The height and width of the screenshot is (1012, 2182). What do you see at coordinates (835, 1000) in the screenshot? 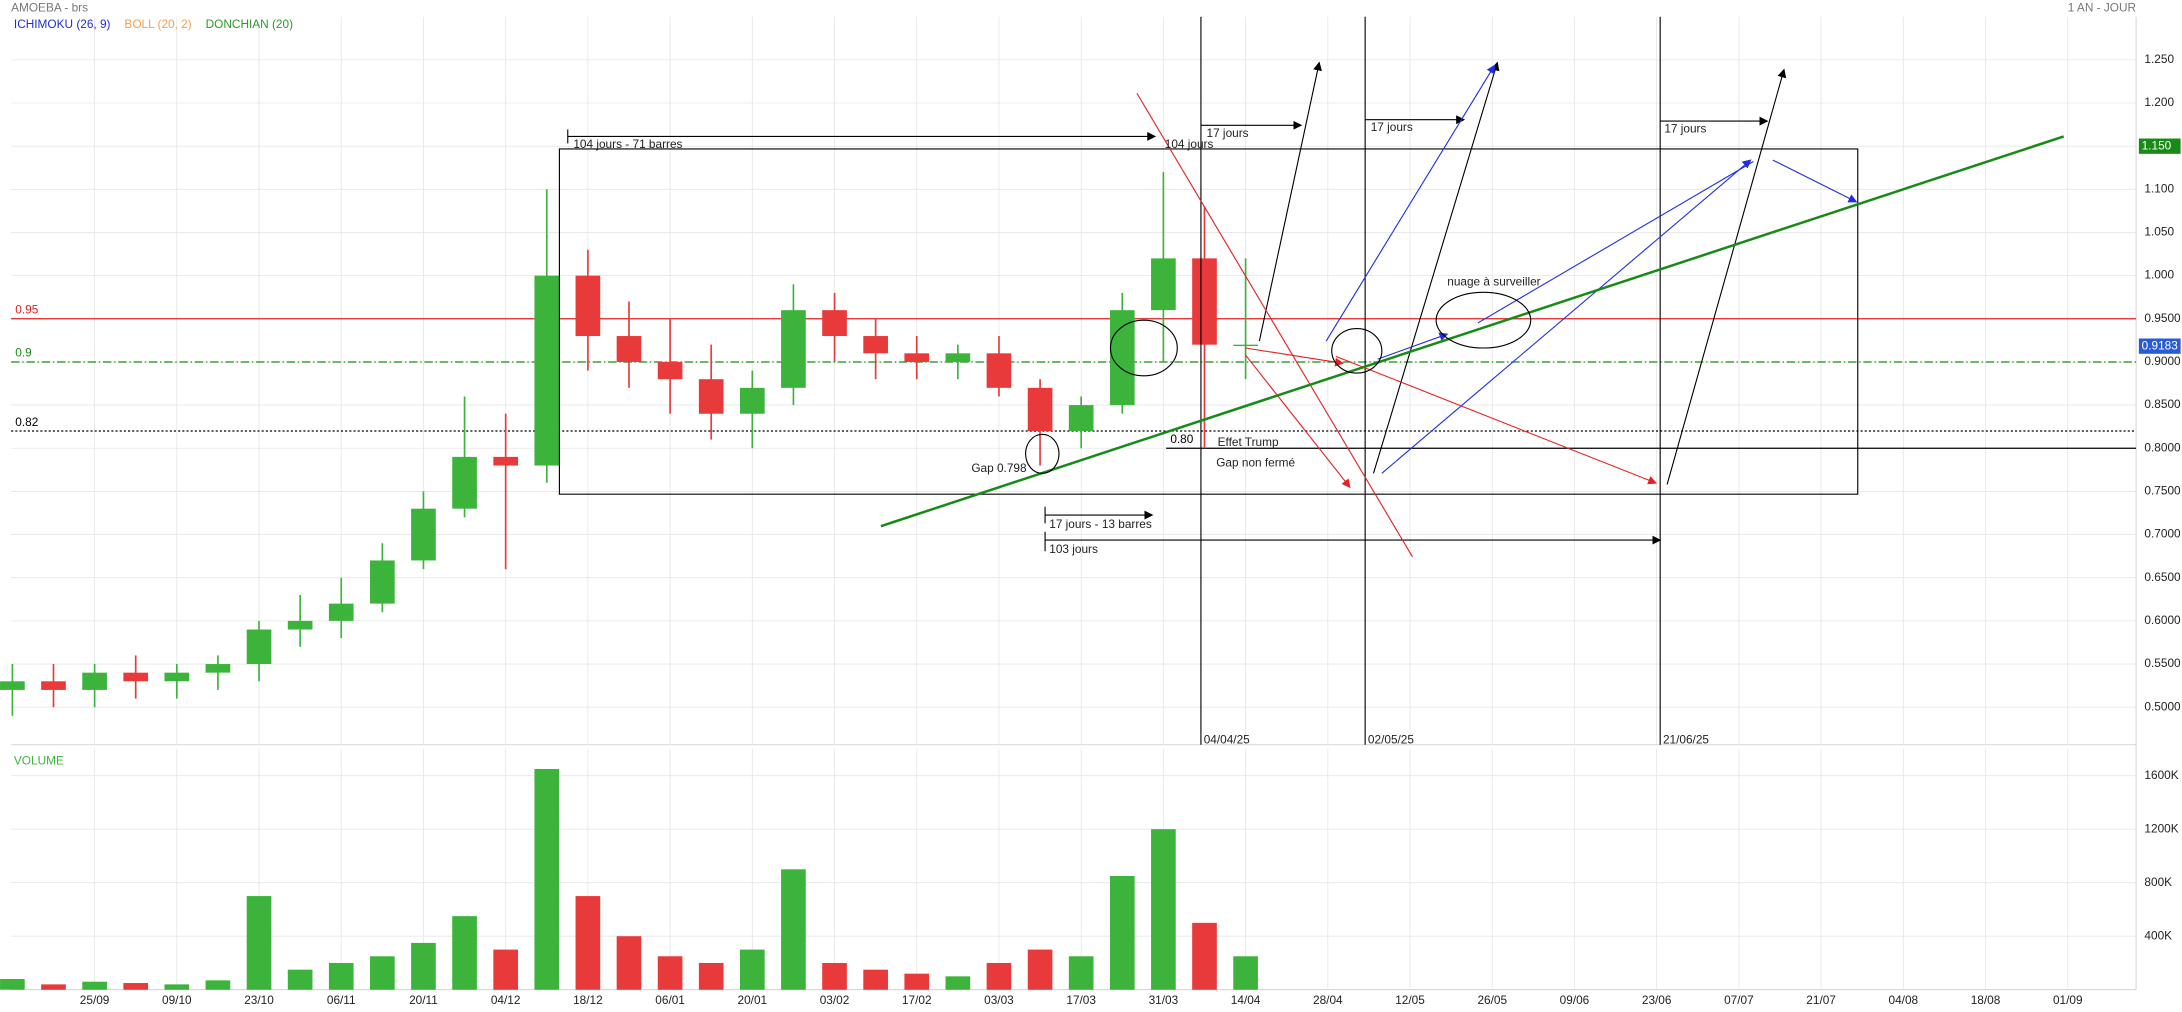
I see `x-tick-label: 03/02` at bounding box center [835, 1000].